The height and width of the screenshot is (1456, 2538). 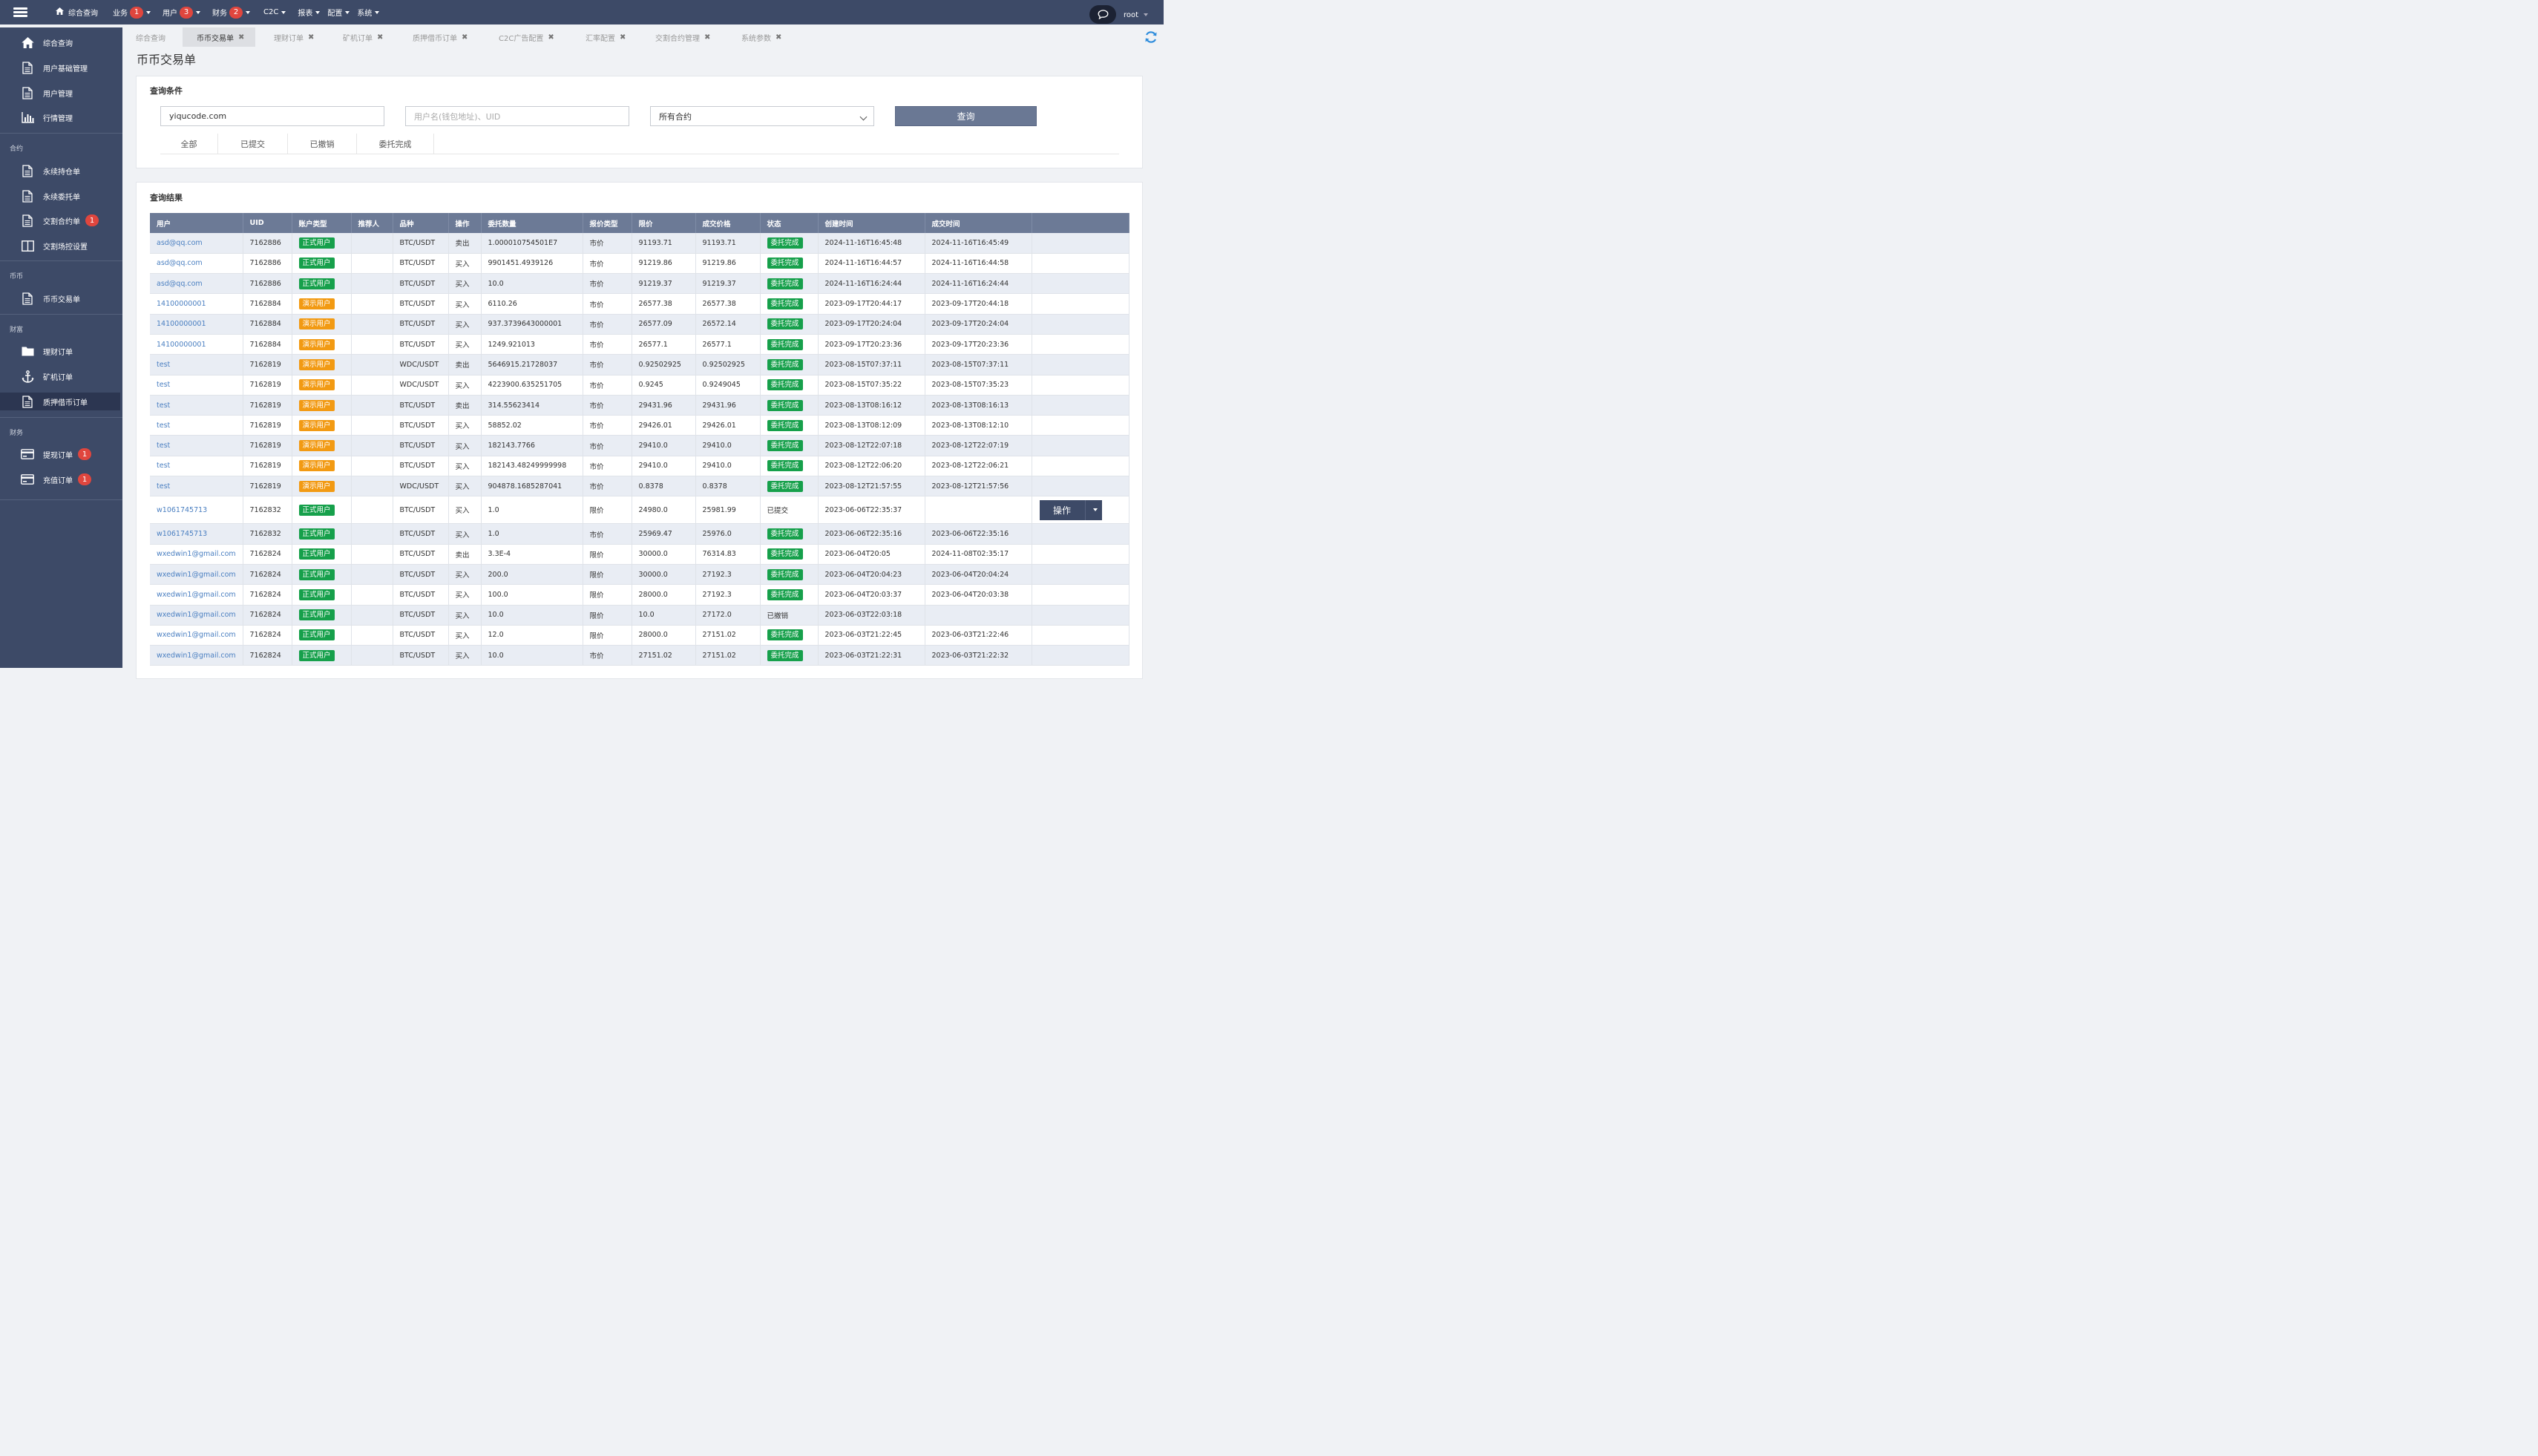 What do you see at coordinates (189, 144) in the screenshot?
I see `status-tab-all: 全部` at bounding box center [189, 144].